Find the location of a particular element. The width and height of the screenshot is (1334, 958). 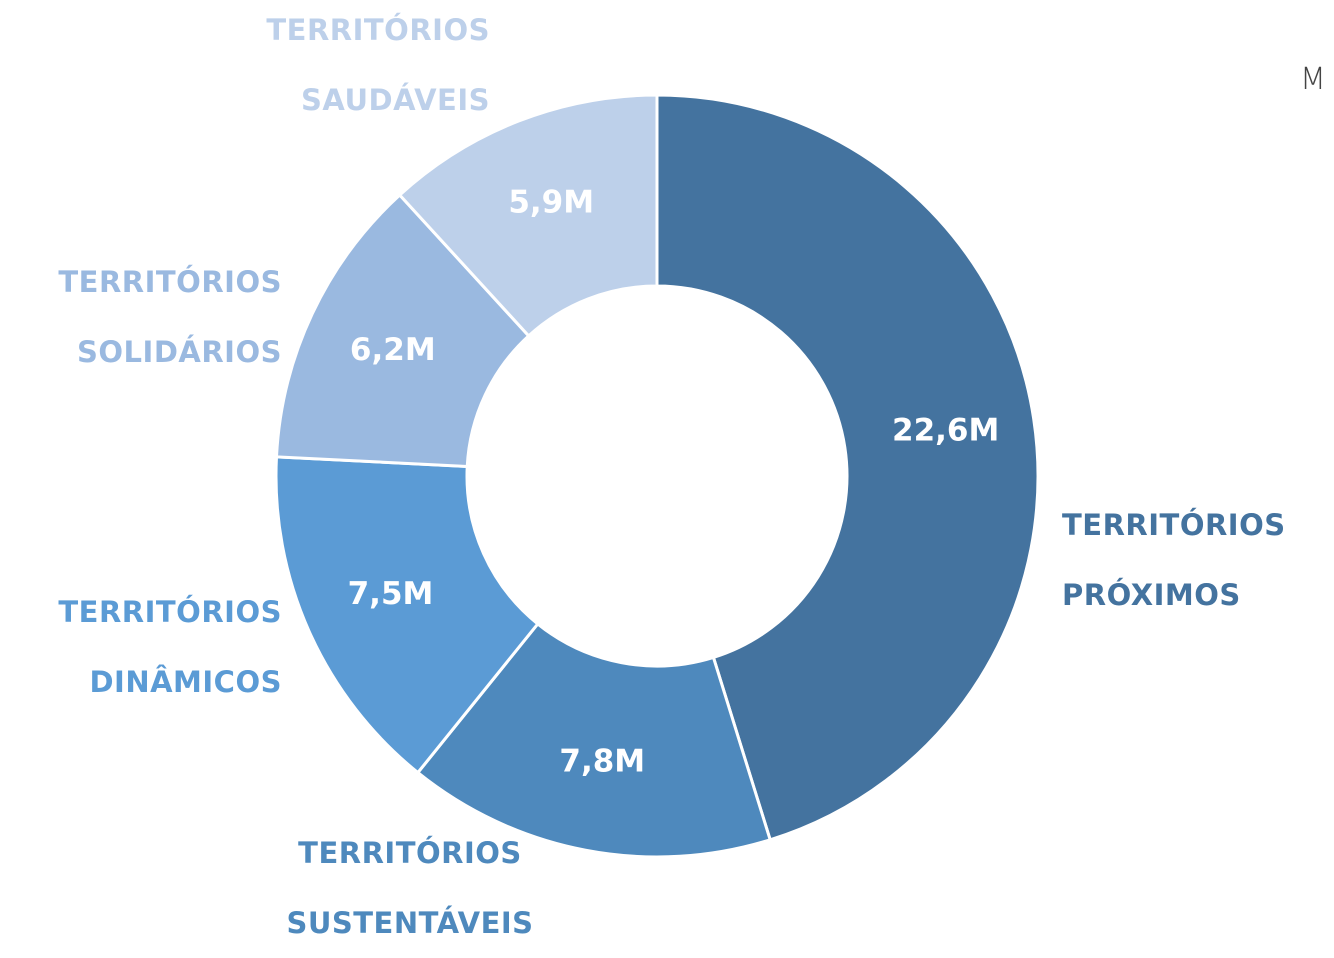

category-label: TERRITÓRIOS SOLIDÁRIOS is located at coordinates (170, 317).